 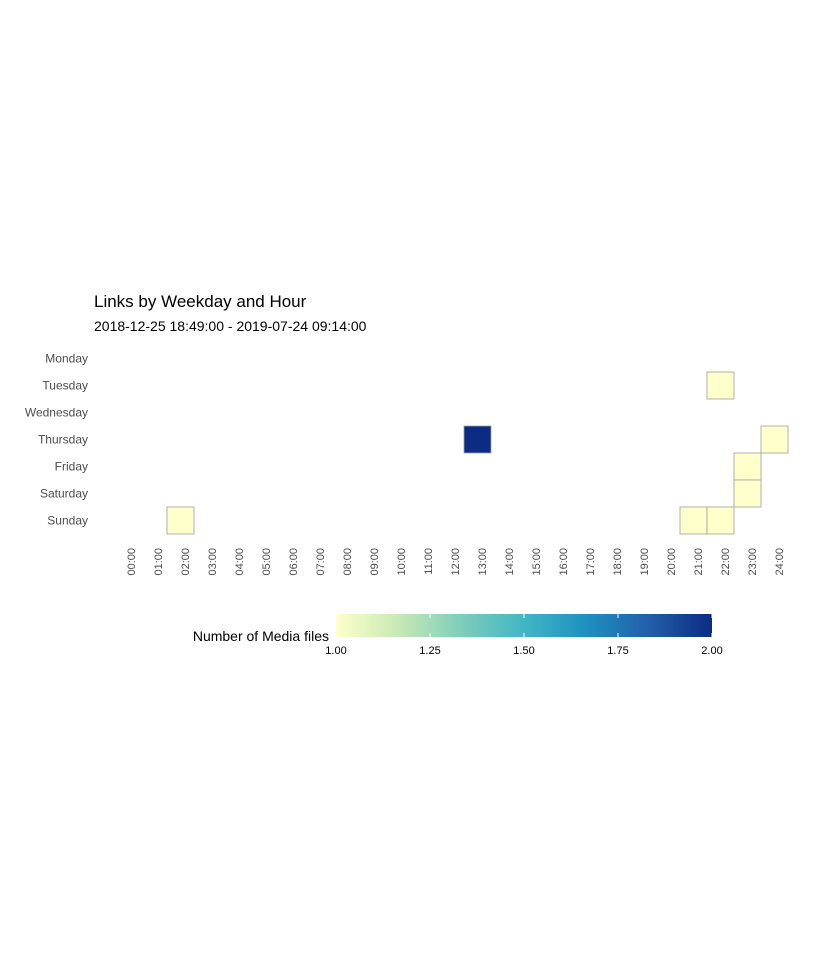 What do you see at coordinates (618, 562) in the screenshot?
I see `x-tick-label: 18:00` at bounding box center [618, 562].